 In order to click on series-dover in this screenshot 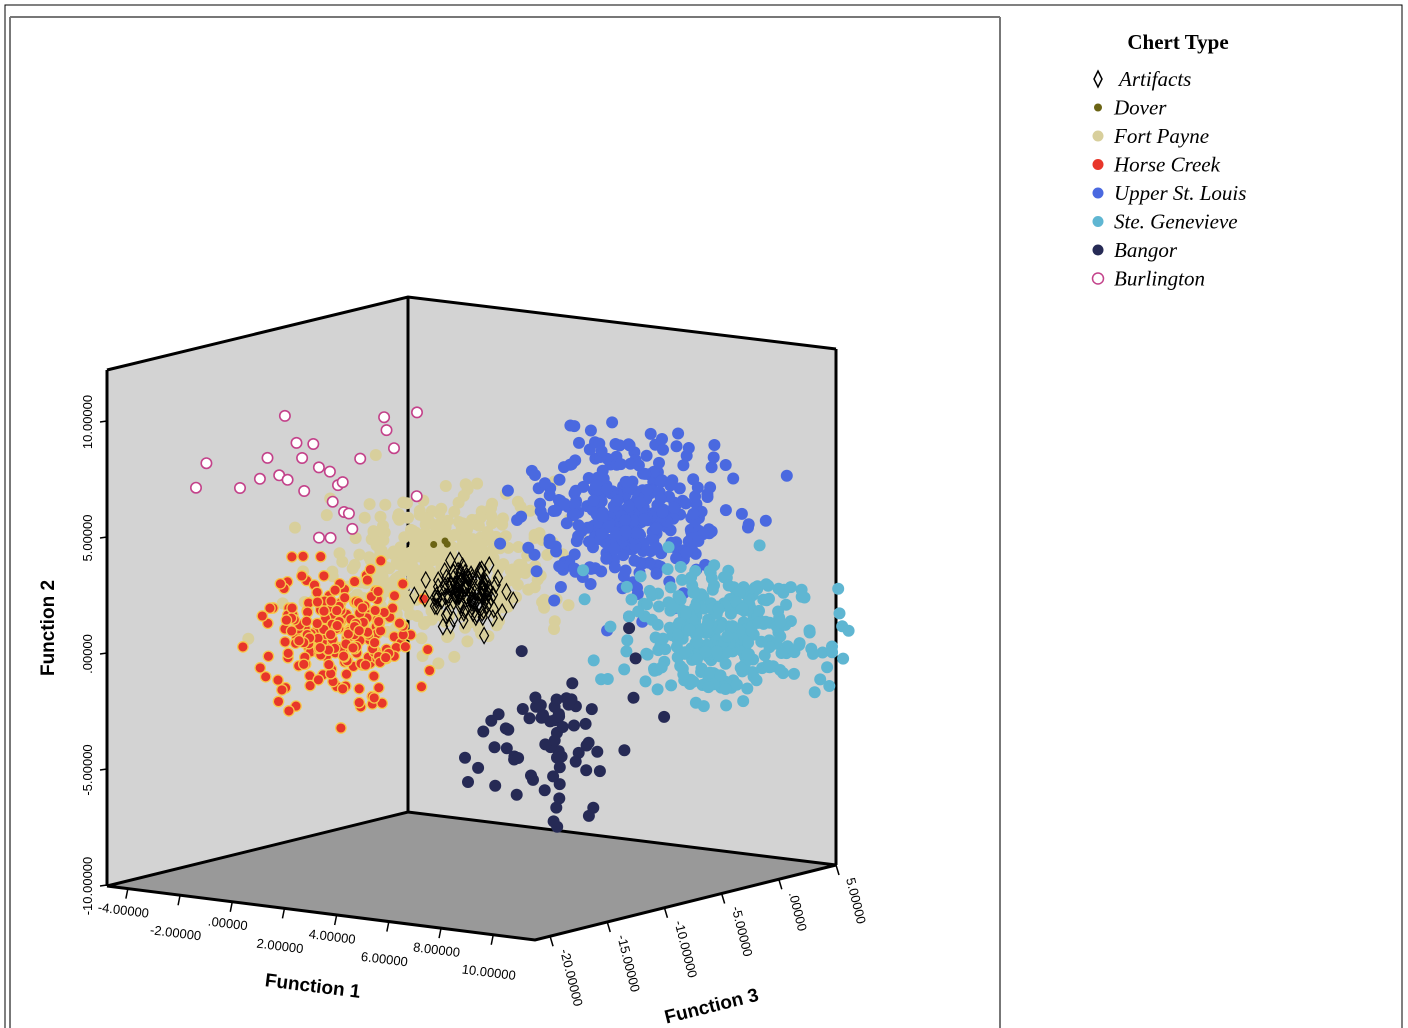, I will do `click(440, 542)`.